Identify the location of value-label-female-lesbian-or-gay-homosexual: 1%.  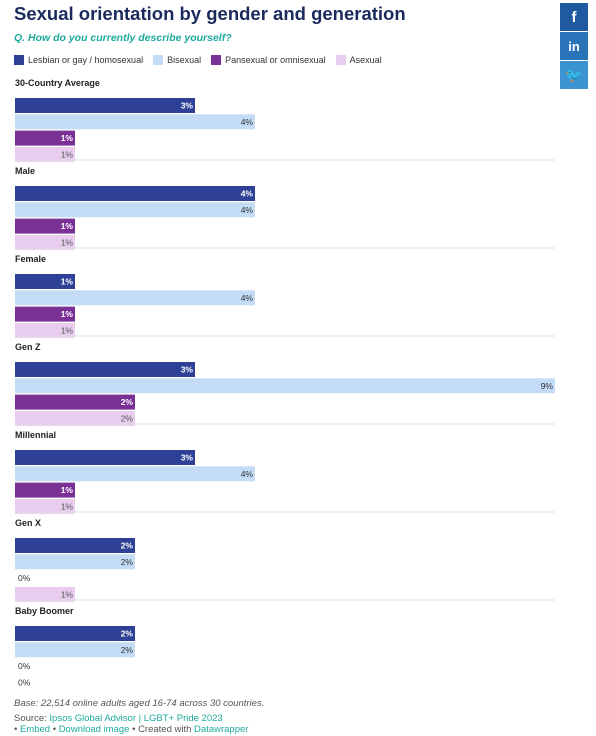
(67, 282).